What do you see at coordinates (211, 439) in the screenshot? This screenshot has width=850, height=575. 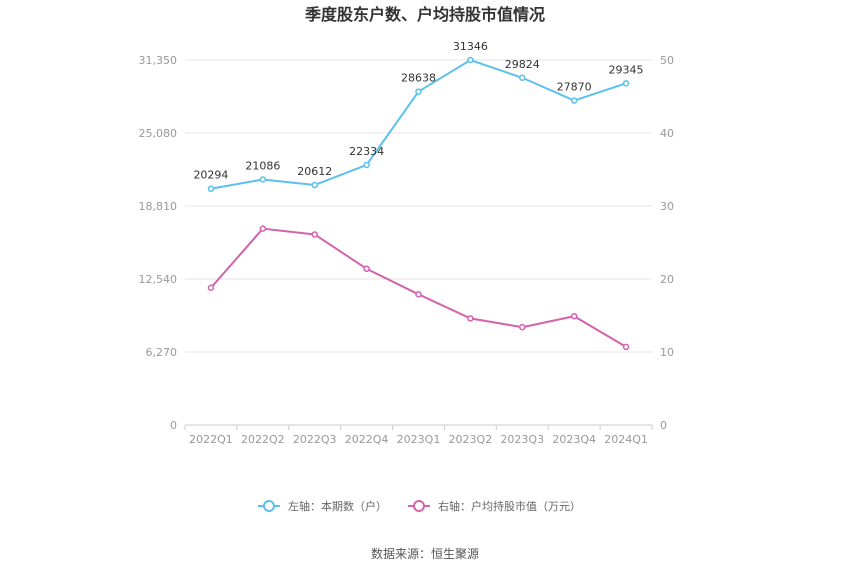 I see `x-axis-tick: 2022Q1` at bounding box center [211, 439].